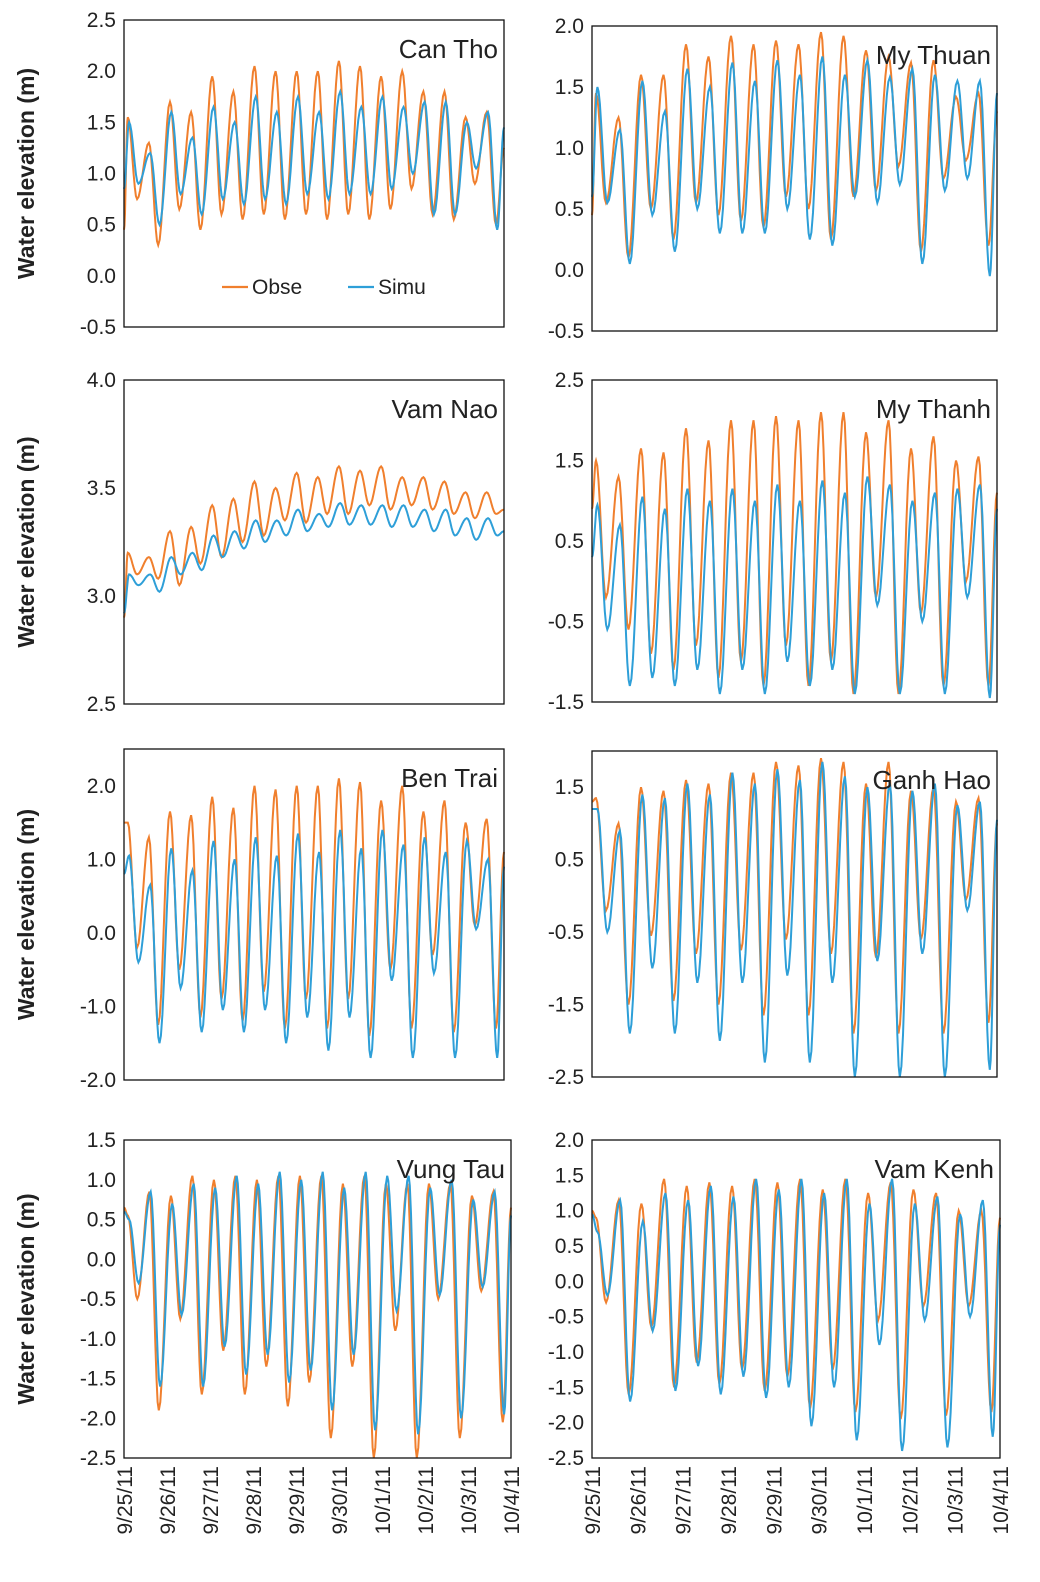  What do you see at coordinates (324, 287) in the screenshot?
I see `legend: Obse Simu` at bounding box center [324, 287].